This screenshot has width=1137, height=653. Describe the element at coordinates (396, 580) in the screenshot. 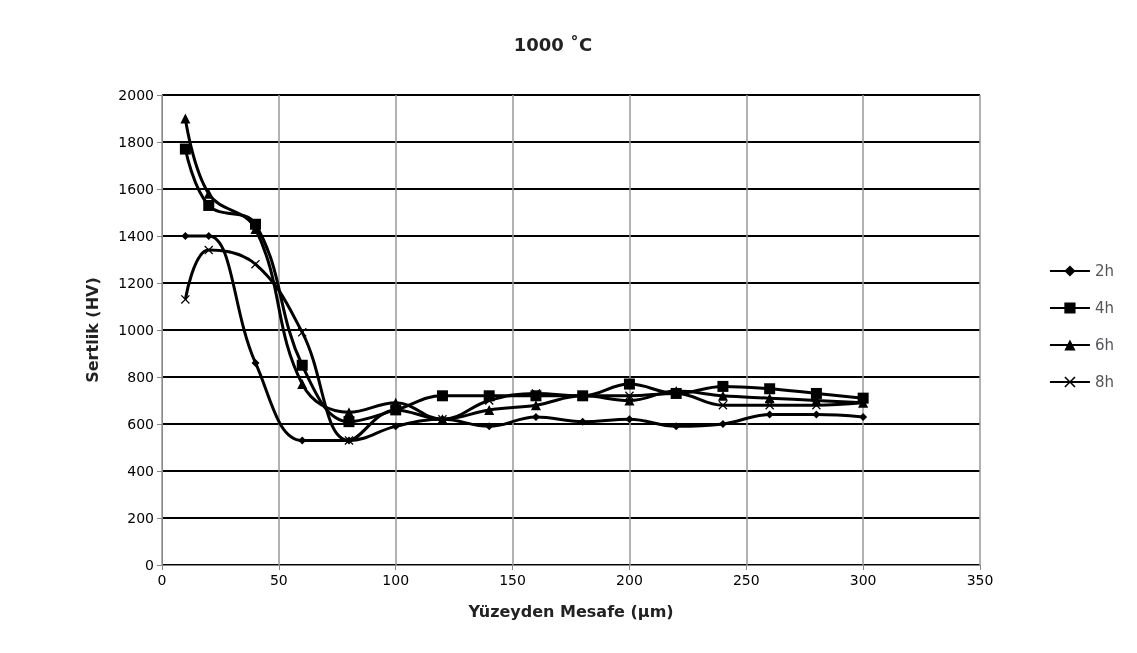

I see `x-tick-label: 100` at that location.